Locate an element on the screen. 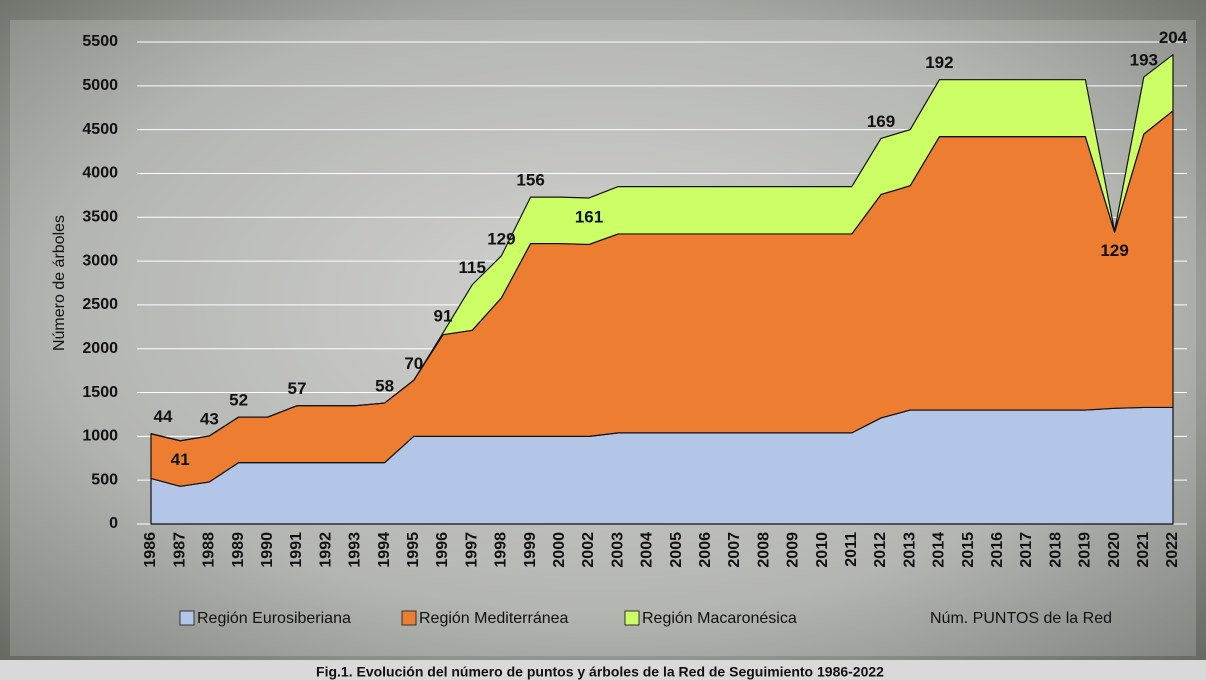 The image size is (1206, 680). x-tick-label: 2009 is located at coordinates (793, 550).